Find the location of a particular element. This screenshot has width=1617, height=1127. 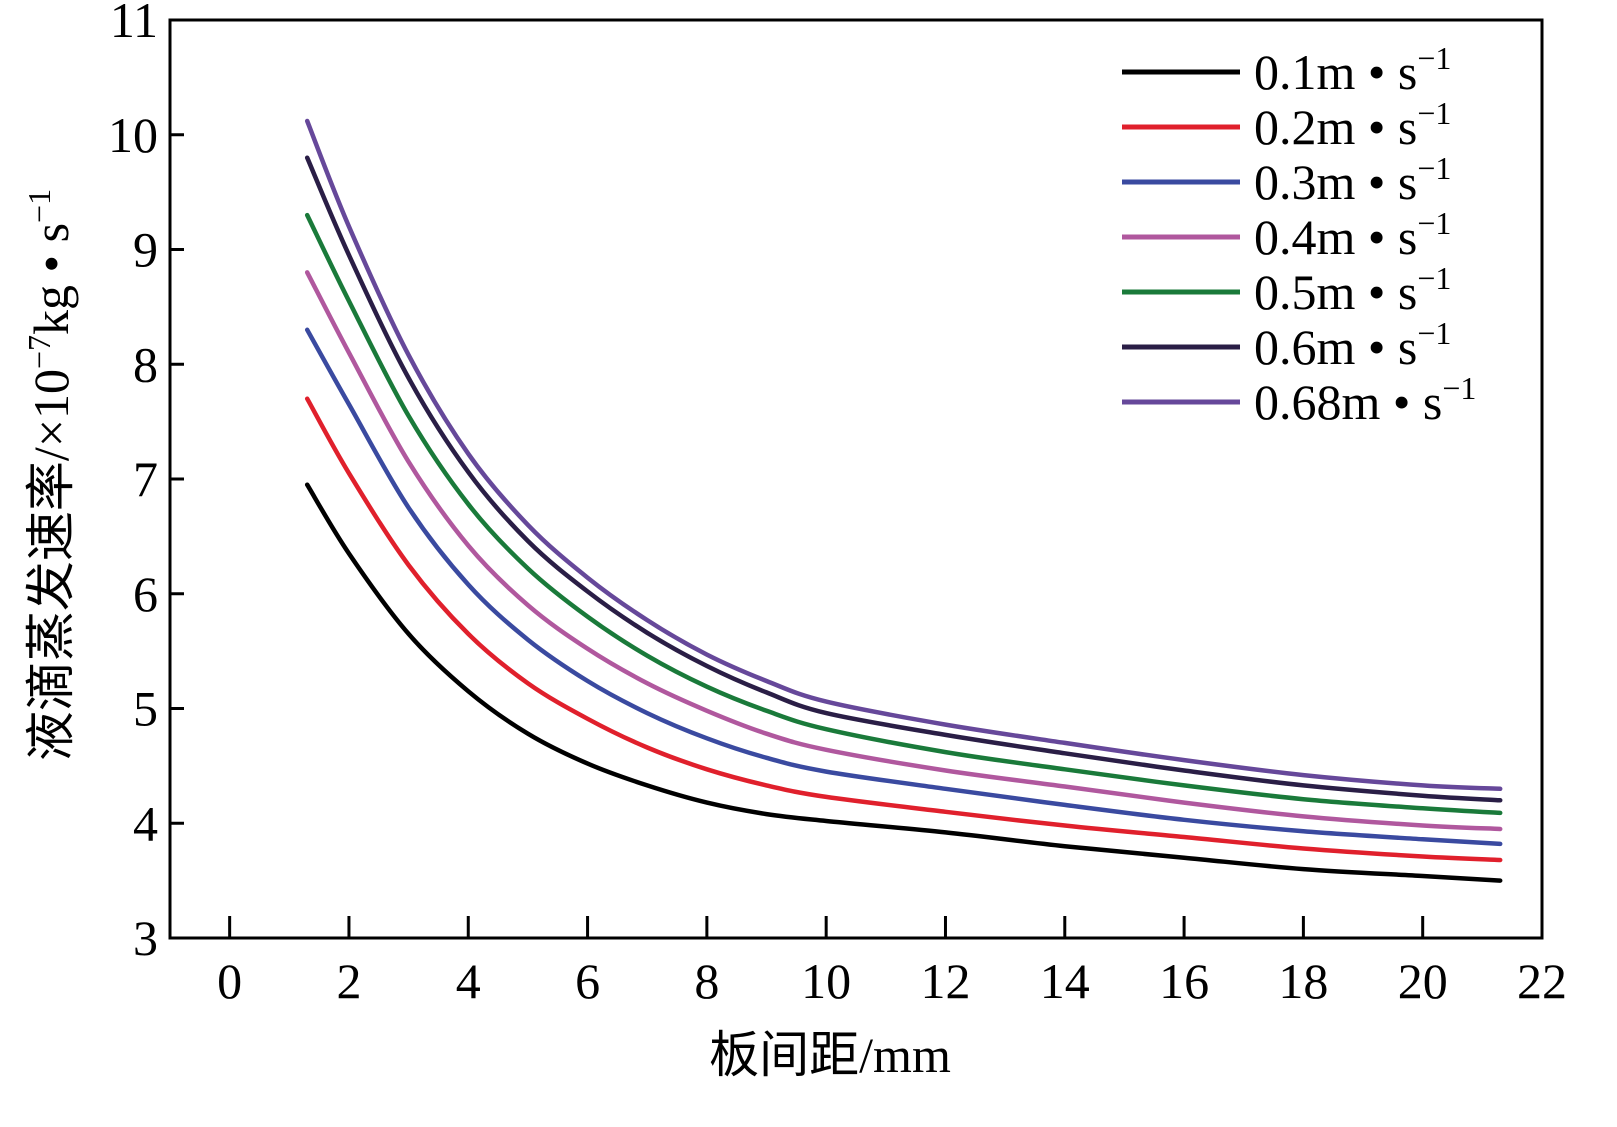

legend-label: 0.4m • s−1 is located at coordinates (1352, 235).